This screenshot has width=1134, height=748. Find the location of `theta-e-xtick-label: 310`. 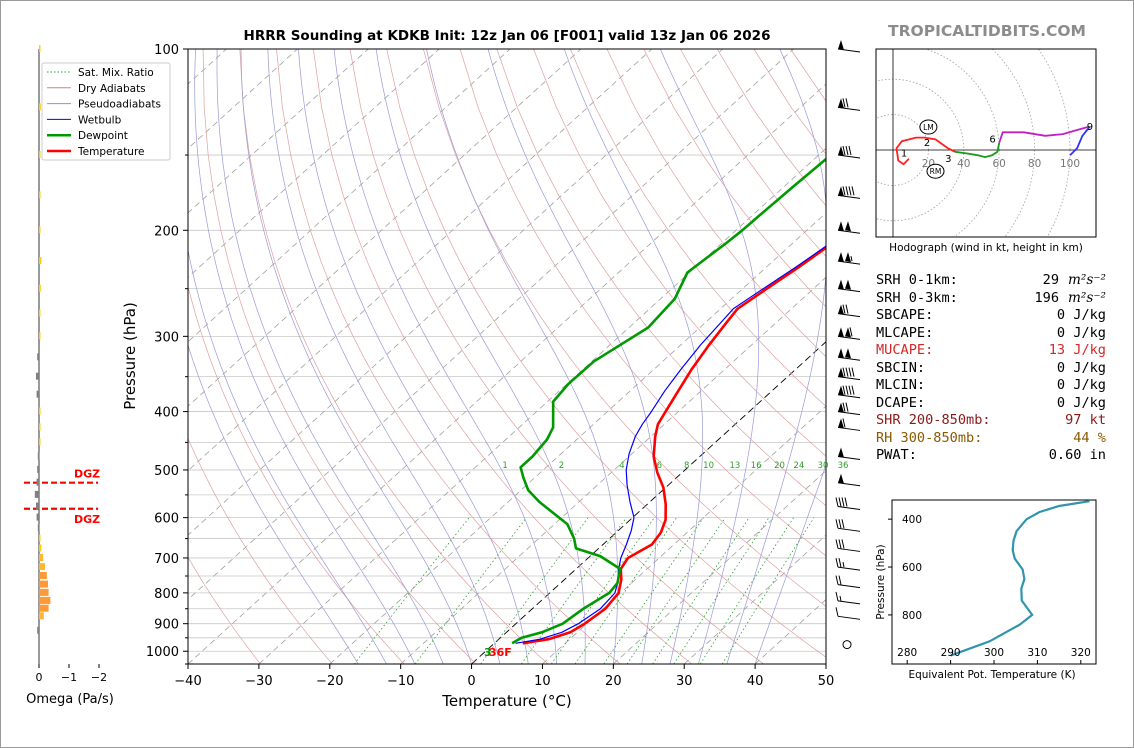

theta-e-xtick-label: 310 is located at coordinates (1037, 653).